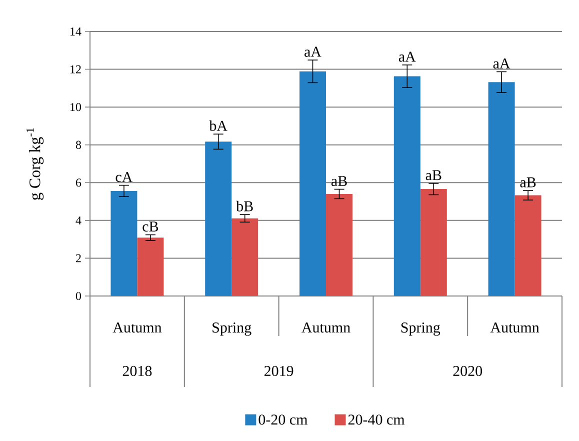 The height and width of the screenshot is (441, 579). I want to click on y-axis-title: g Corg kg$^{-1}$, so click(35, 164).